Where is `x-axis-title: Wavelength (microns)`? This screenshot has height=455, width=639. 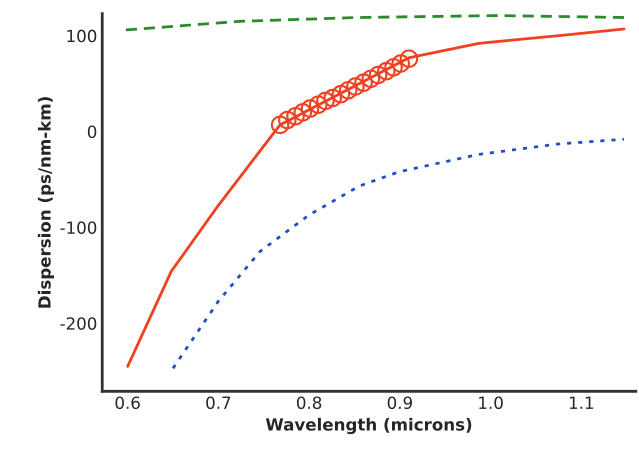
x-axis-title: Wavelength (microns) is located at coordinates (369, 426).